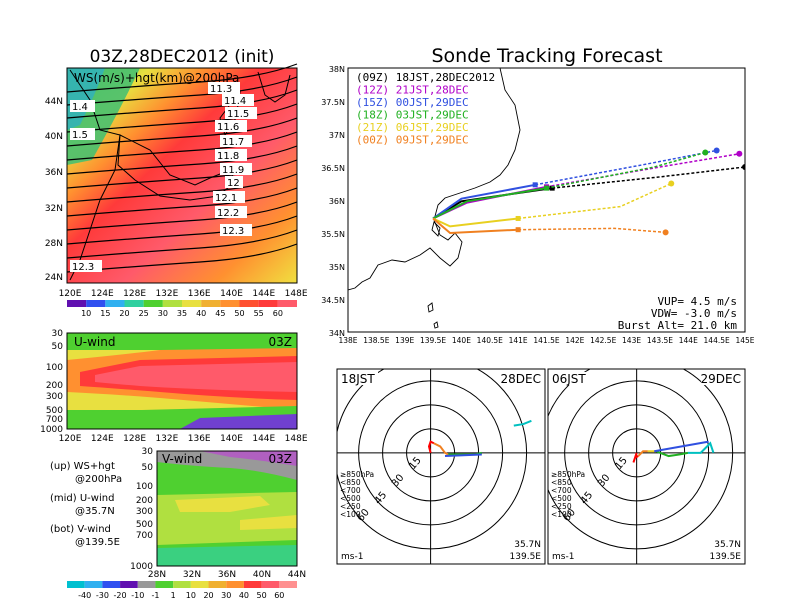 The width and height of the screenshot is (792, 612). What do you see at coordinates (227, 575) in the screenshot?
I see `vwind-x-ticks: 28N 32N 36N 40N 44N` at bounding box center [227, 575].